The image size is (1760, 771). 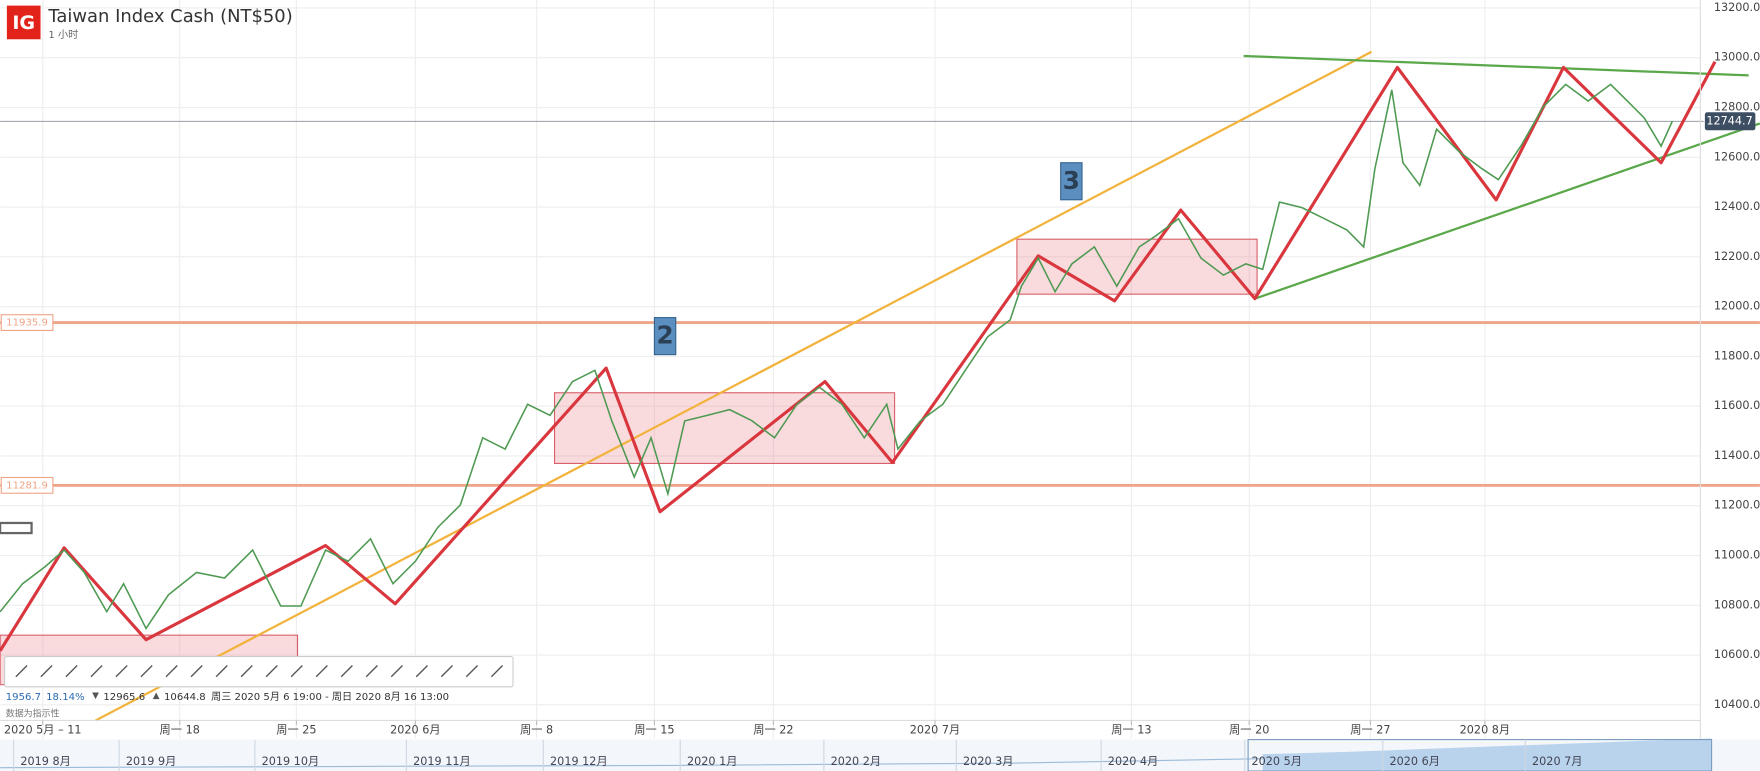 I want to click on zone-rect, so click(x=724, y=428).